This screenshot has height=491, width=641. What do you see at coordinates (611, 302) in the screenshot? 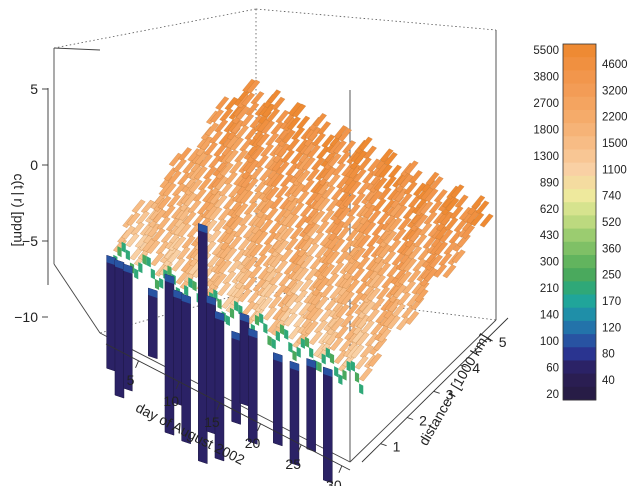
I see `colorbar-label-right: 170` at bounding box center [611, 302].